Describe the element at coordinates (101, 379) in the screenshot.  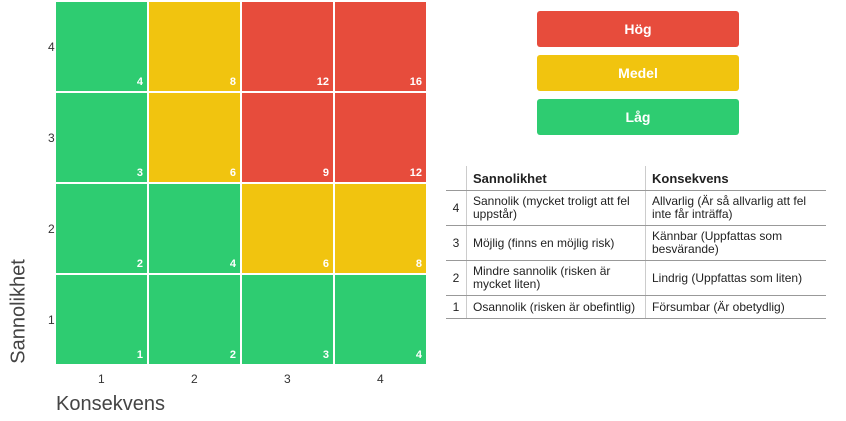
I see `x-tick-label: 1` at that location.